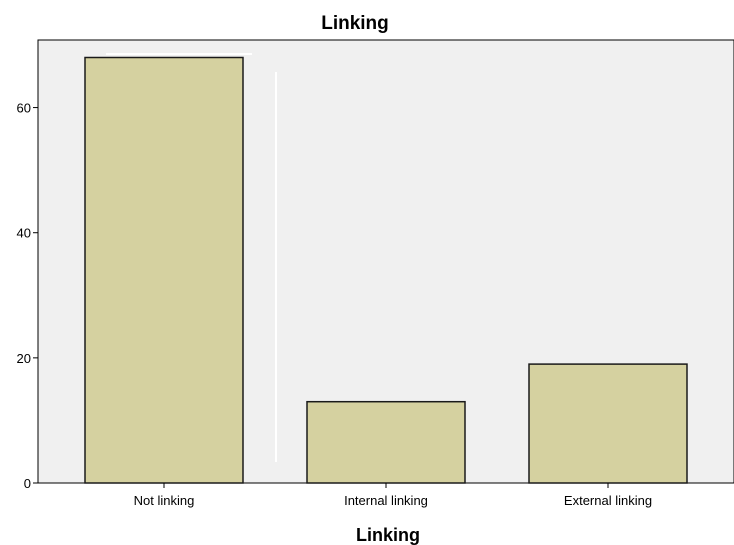  I want to click on bar-external-linking, so click(608, 423).